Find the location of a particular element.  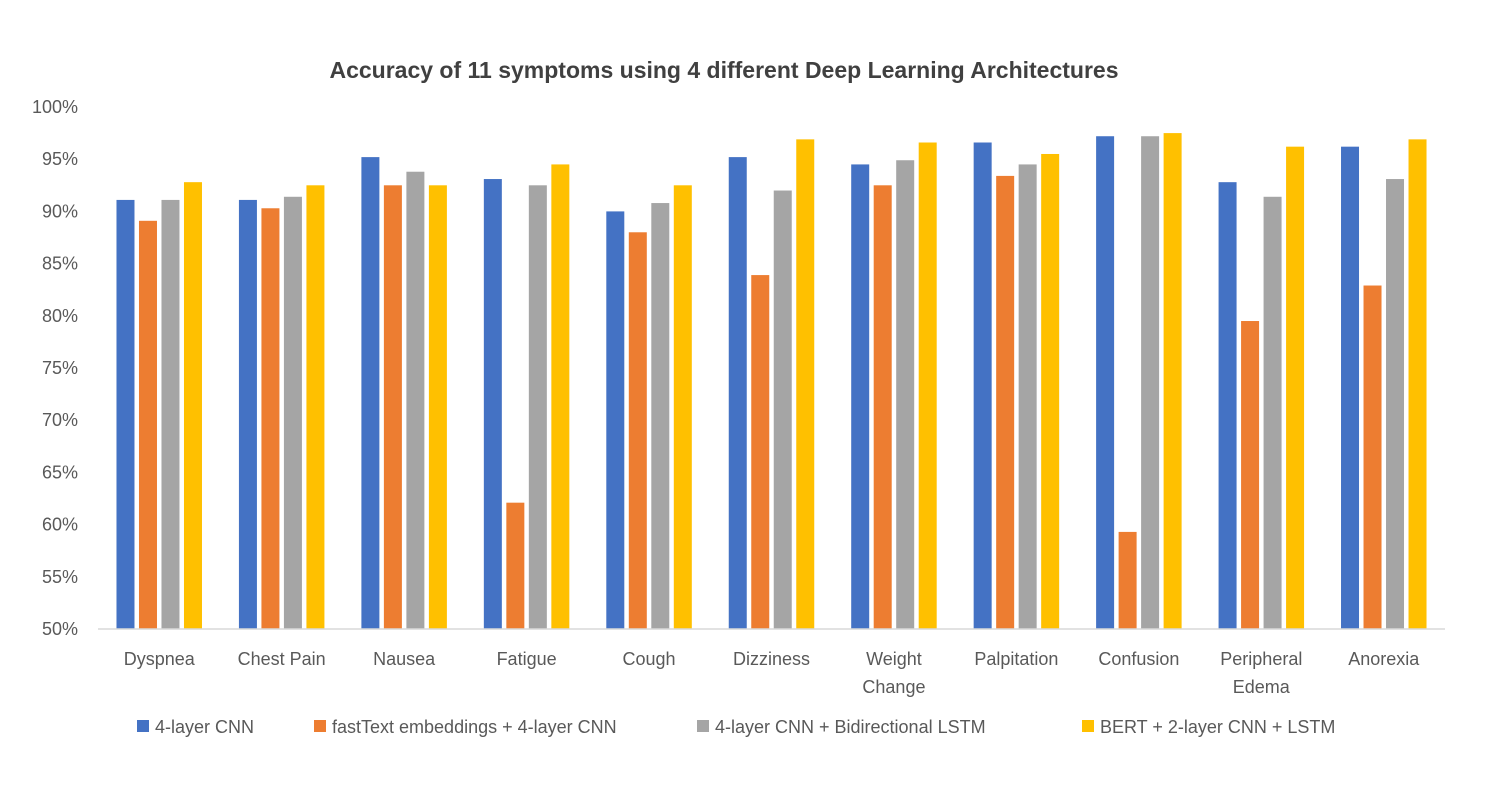

x-tick-label: Cough is located at coordinates (649, 659).